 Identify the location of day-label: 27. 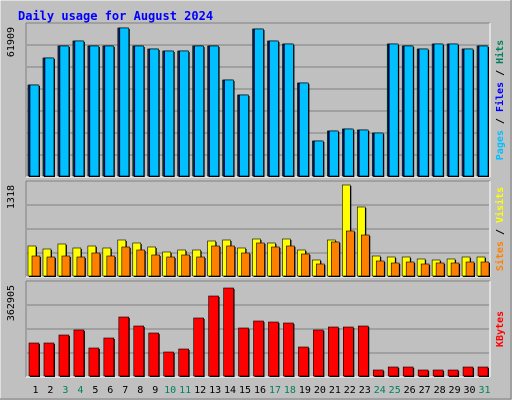
(425, 390).